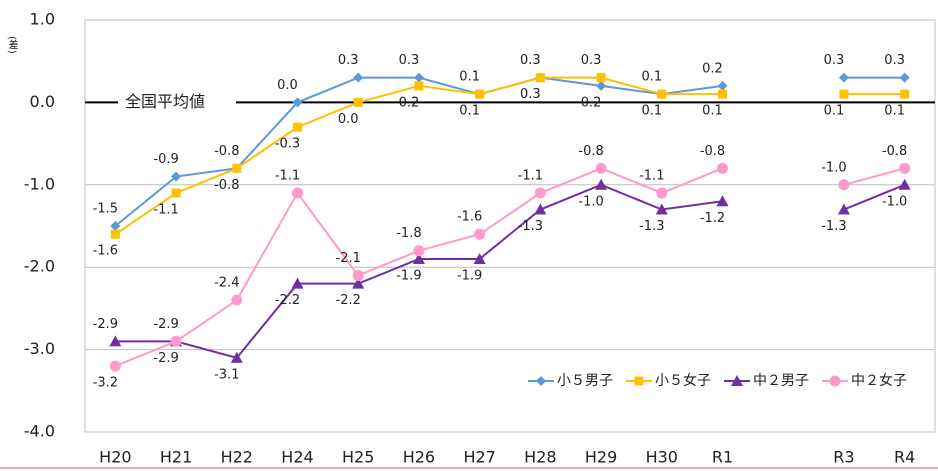 The width and height of the screenshot is (938, 471). What do you see at coordinates (226, 374) in the screenshot?
I see `value-label: -3.1` at bounding box center [226, 374].